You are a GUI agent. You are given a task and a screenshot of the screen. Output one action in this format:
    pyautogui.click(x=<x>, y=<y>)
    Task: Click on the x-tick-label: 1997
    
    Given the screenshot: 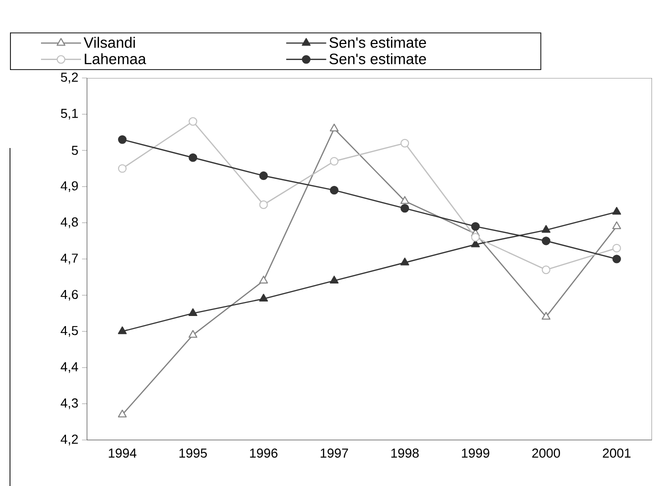 What is the action you would take?
    pyautogui.click(x=334, y=453)
    